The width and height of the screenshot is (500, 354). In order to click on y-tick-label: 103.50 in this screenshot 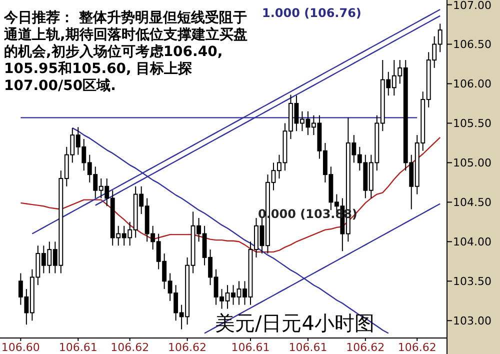, I will do `click(472, 281)`.